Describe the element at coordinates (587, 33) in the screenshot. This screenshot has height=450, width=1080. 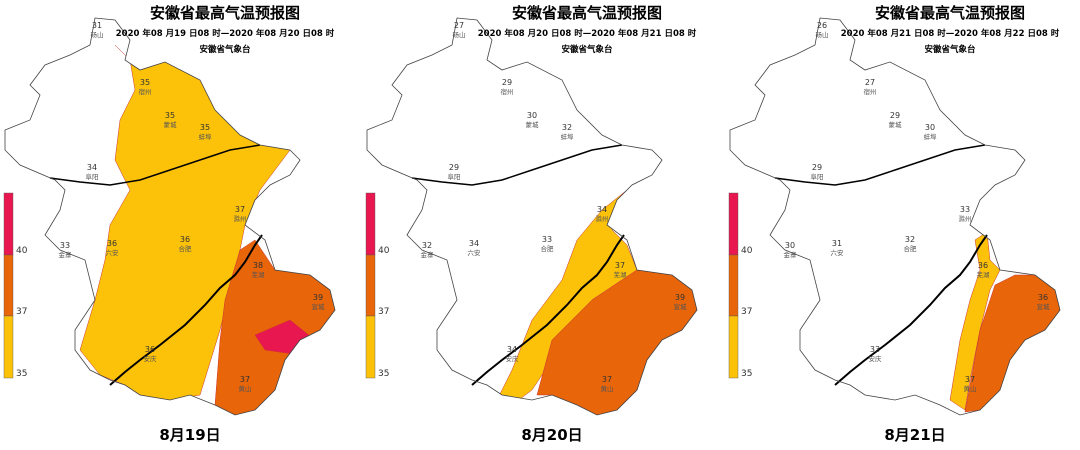
I see `map-period: 2020 年08 月20 日08 时—2020 年08 月21 日08 时` at that location.